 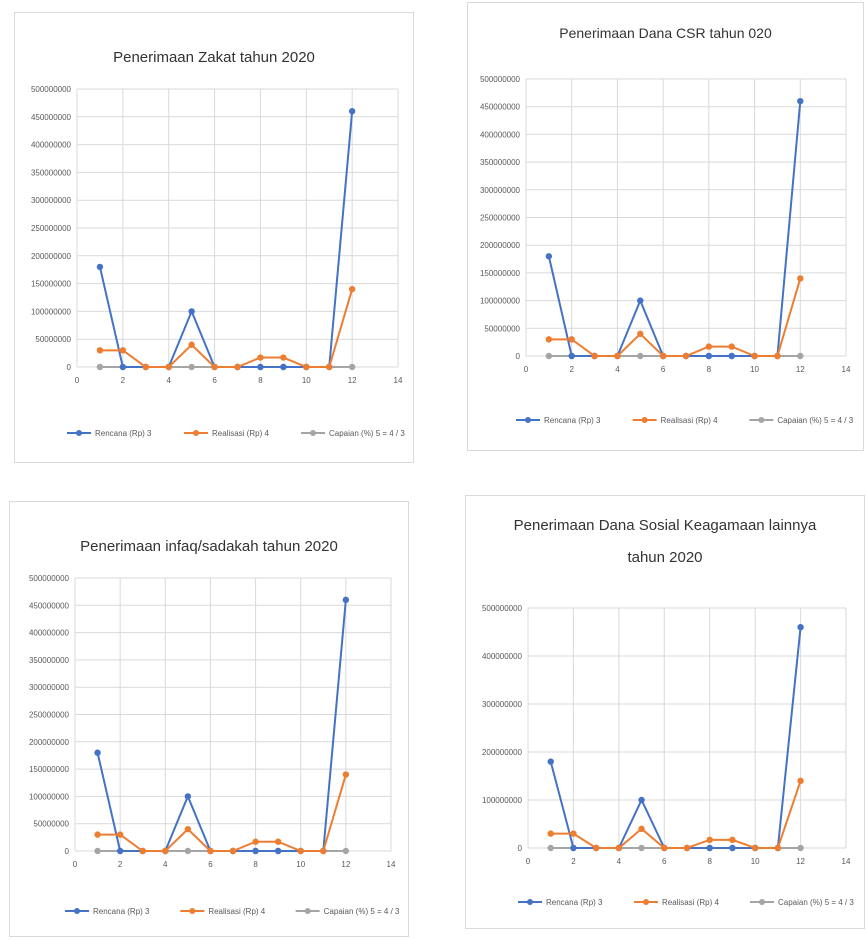 What do you see at coordinates (574, 902) in the screenshot?
I see `legend-label: Rencana (Rp) 3` at bounding box center [574, 902].